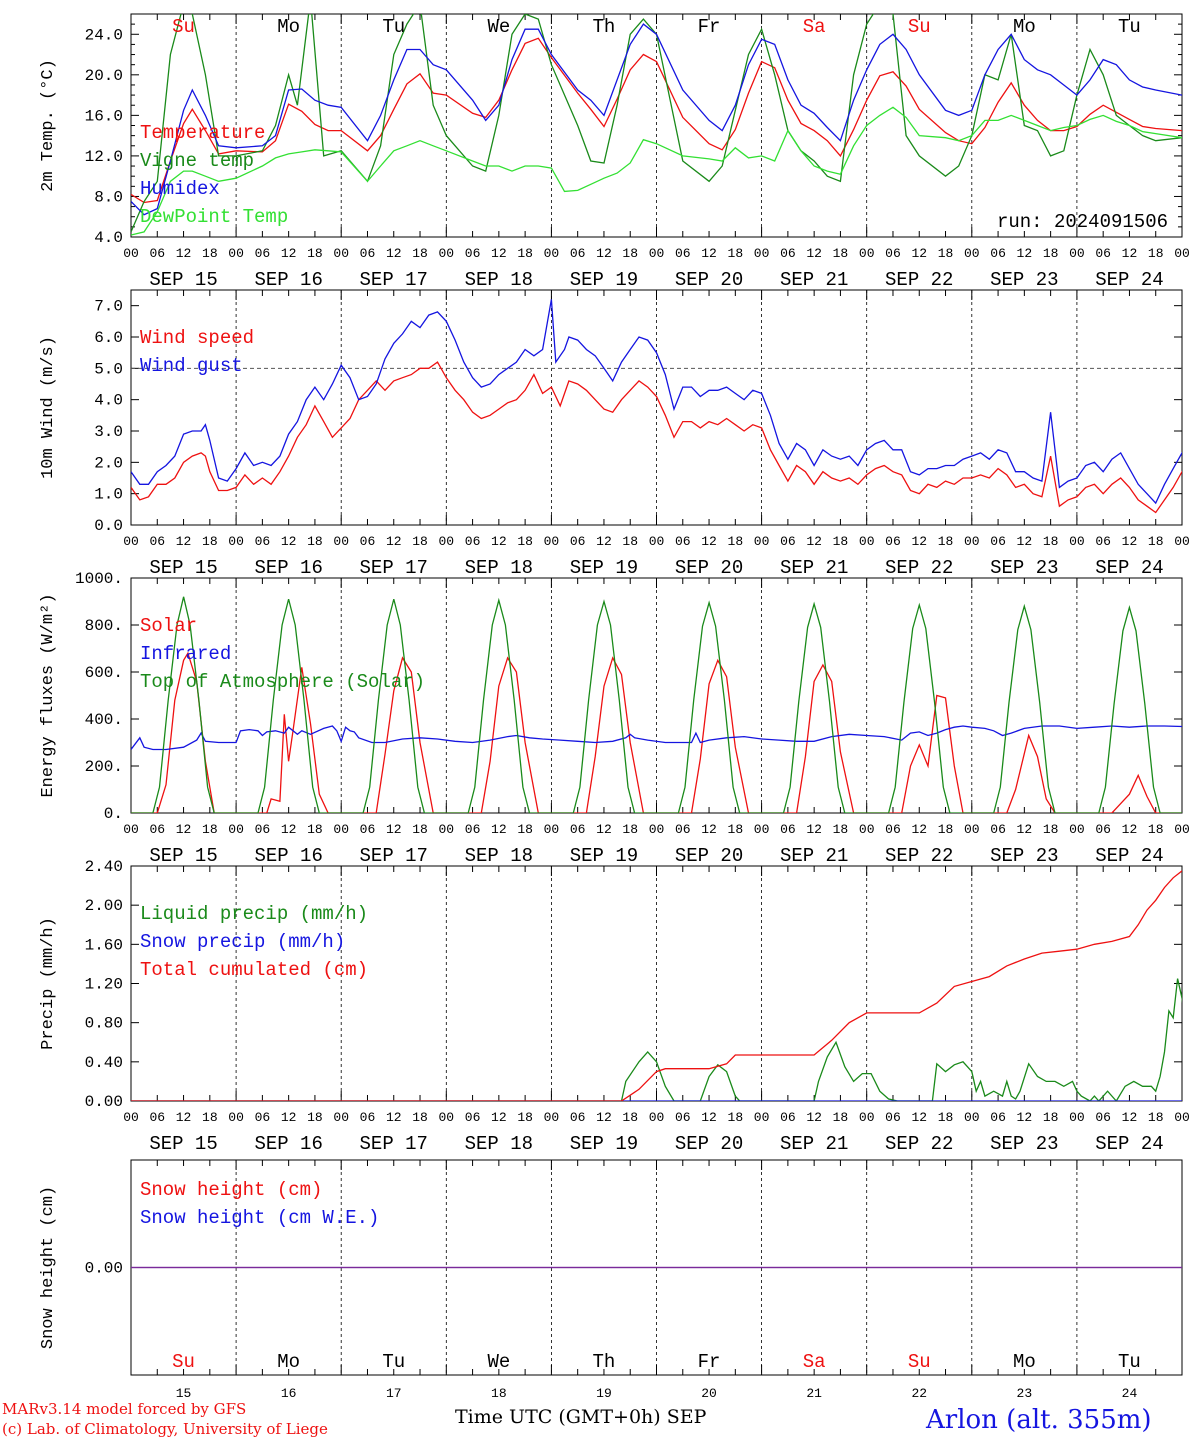  What do you see at coordinates (393, 1362) in the screenshot?
I see `weekday-label: Tu` at bounding box center [393, 1362].